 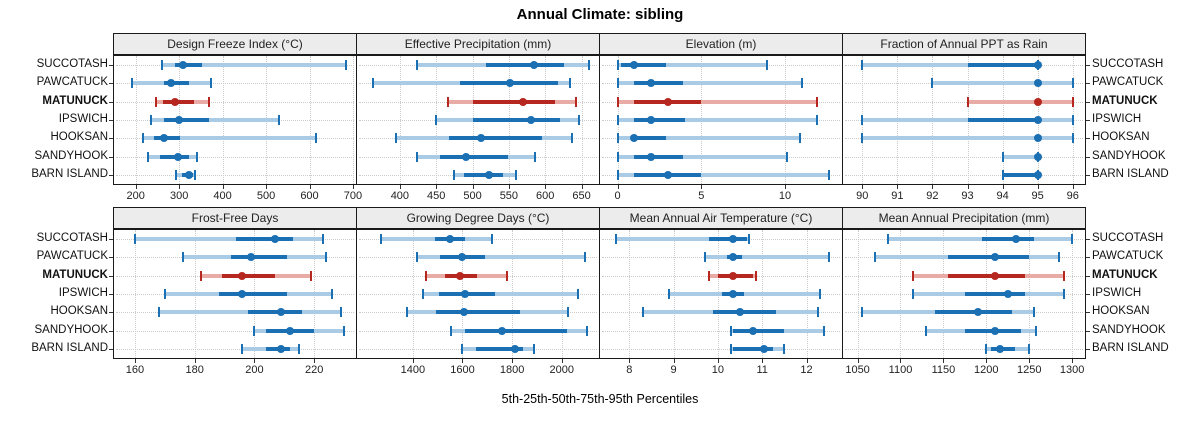 I want to click on panel-strip: Mean Annual Precipitation (mm), so click(x=964, y=218).